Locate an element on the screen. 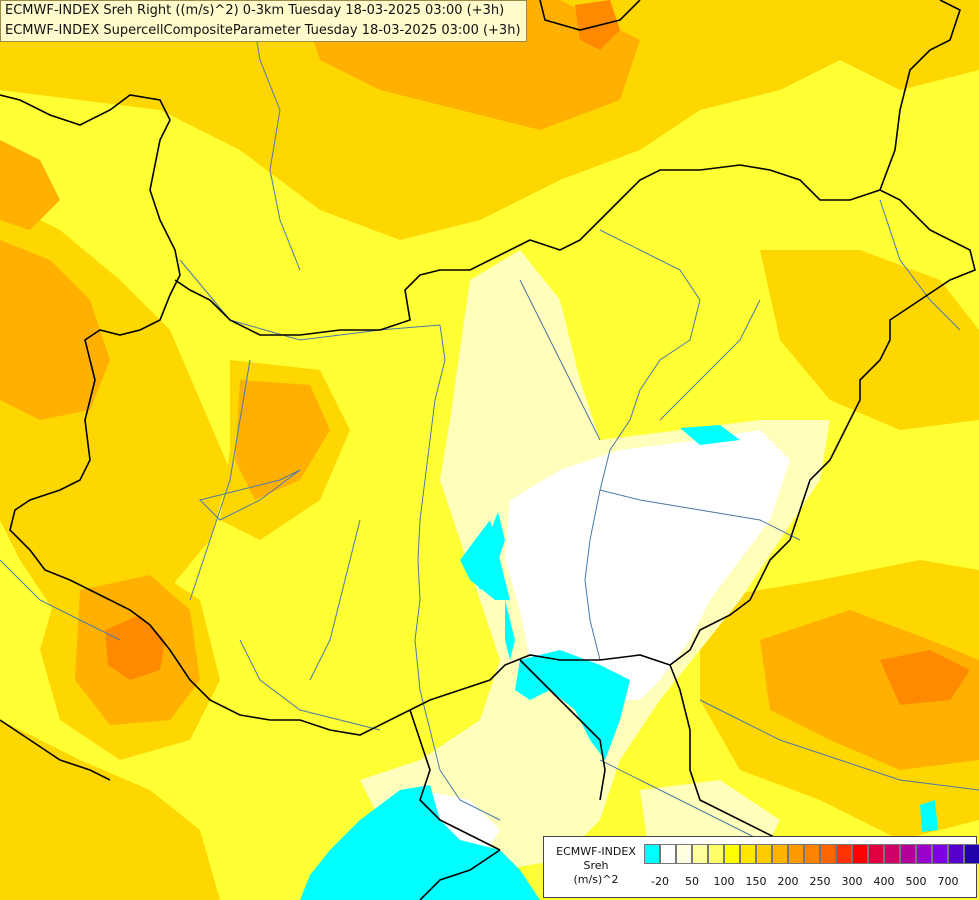  legend-tick-label: 50 is located at coordinates (692, 881).